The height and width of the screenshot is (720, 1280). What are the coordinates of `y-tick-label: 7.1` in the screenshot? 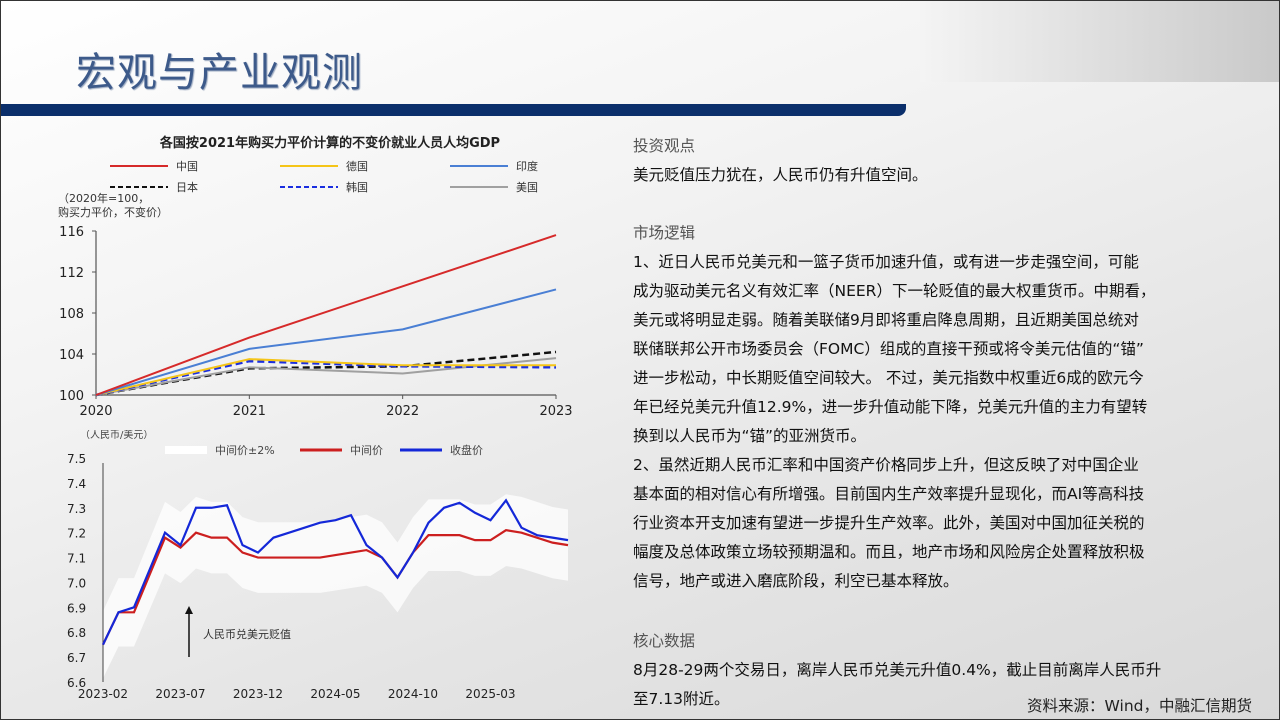 It's located at (76, 559).